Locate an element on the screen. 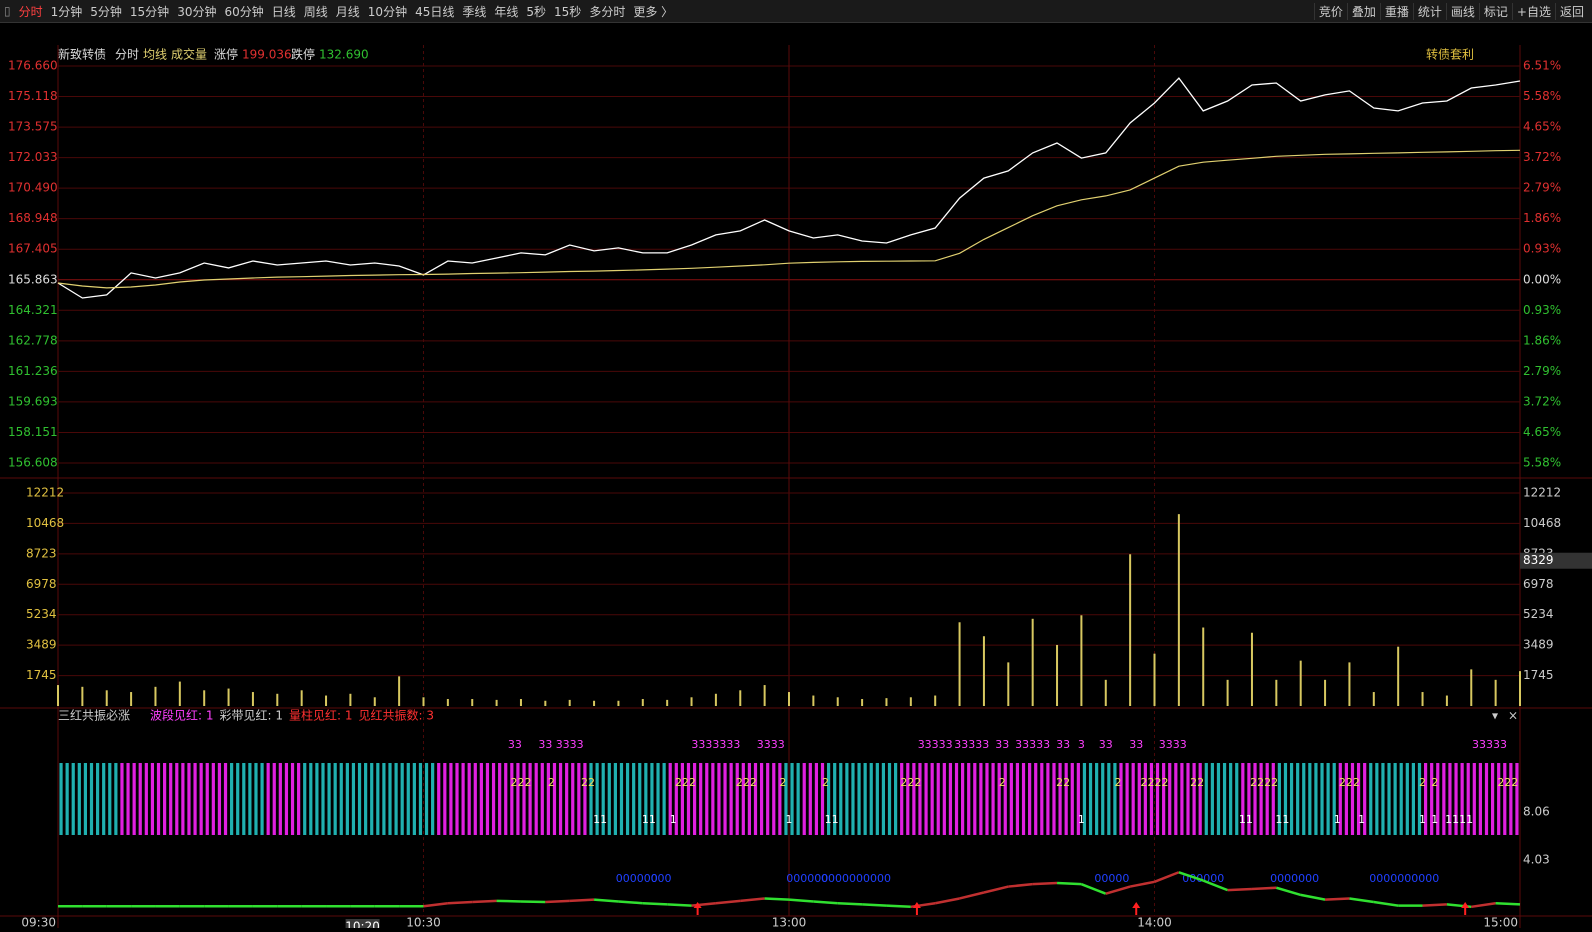 The width and height of the screenshot is (1592, 932). indicator-stat: 彩带见红: 1 is located at coordinates (252, 715).